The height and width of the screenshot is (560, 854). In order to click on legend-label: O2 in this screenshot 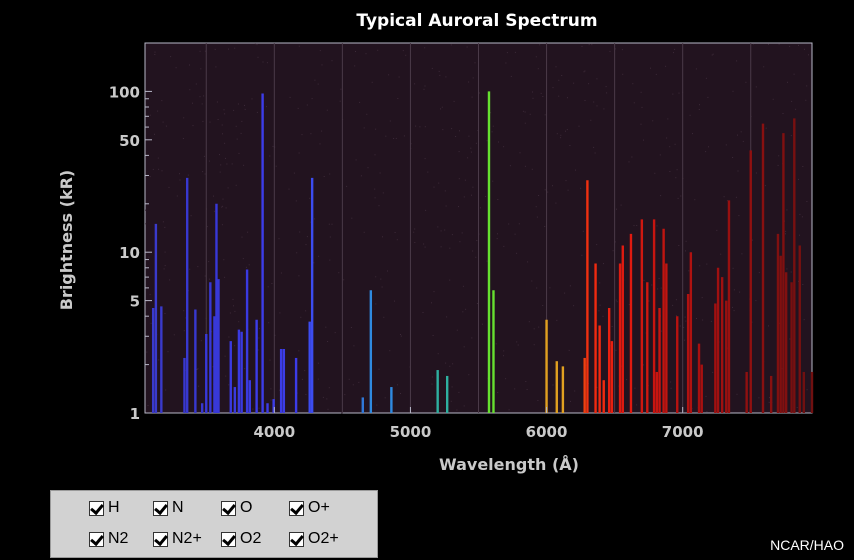, I will do `click(251, 538)`.